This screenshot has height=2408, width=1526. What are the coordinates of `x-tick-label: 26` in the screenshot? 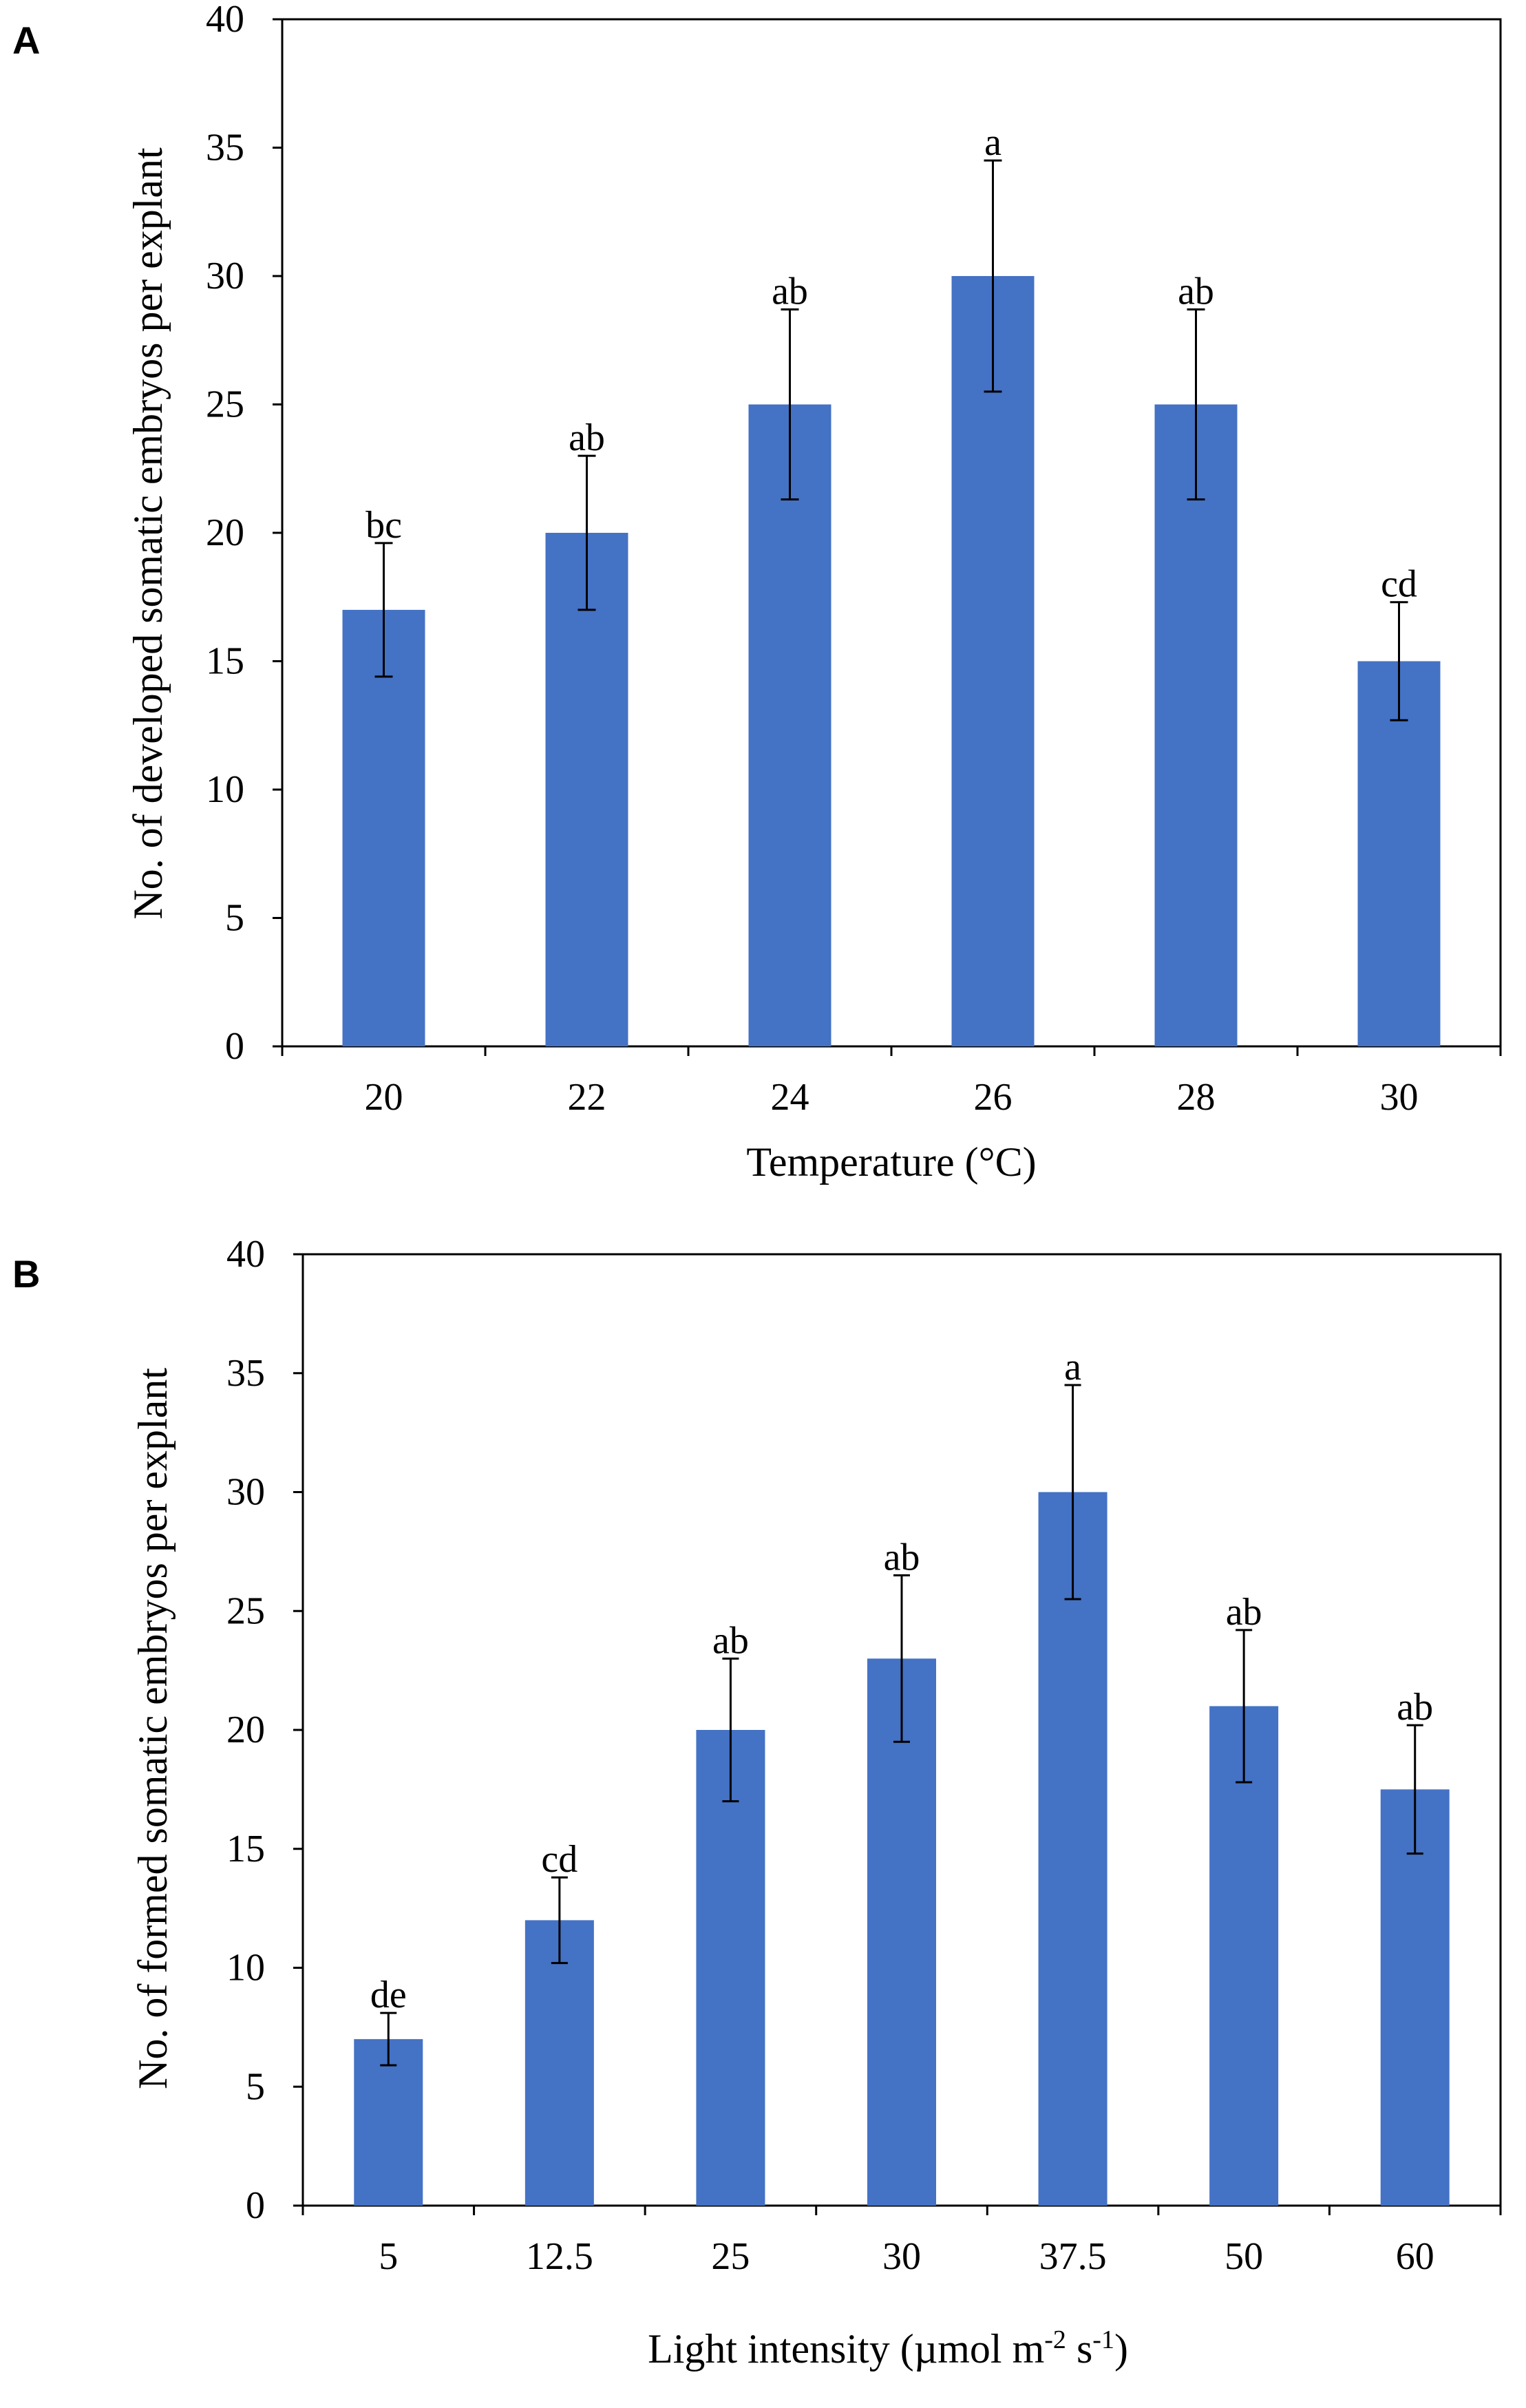 It's located at (993, 1097).